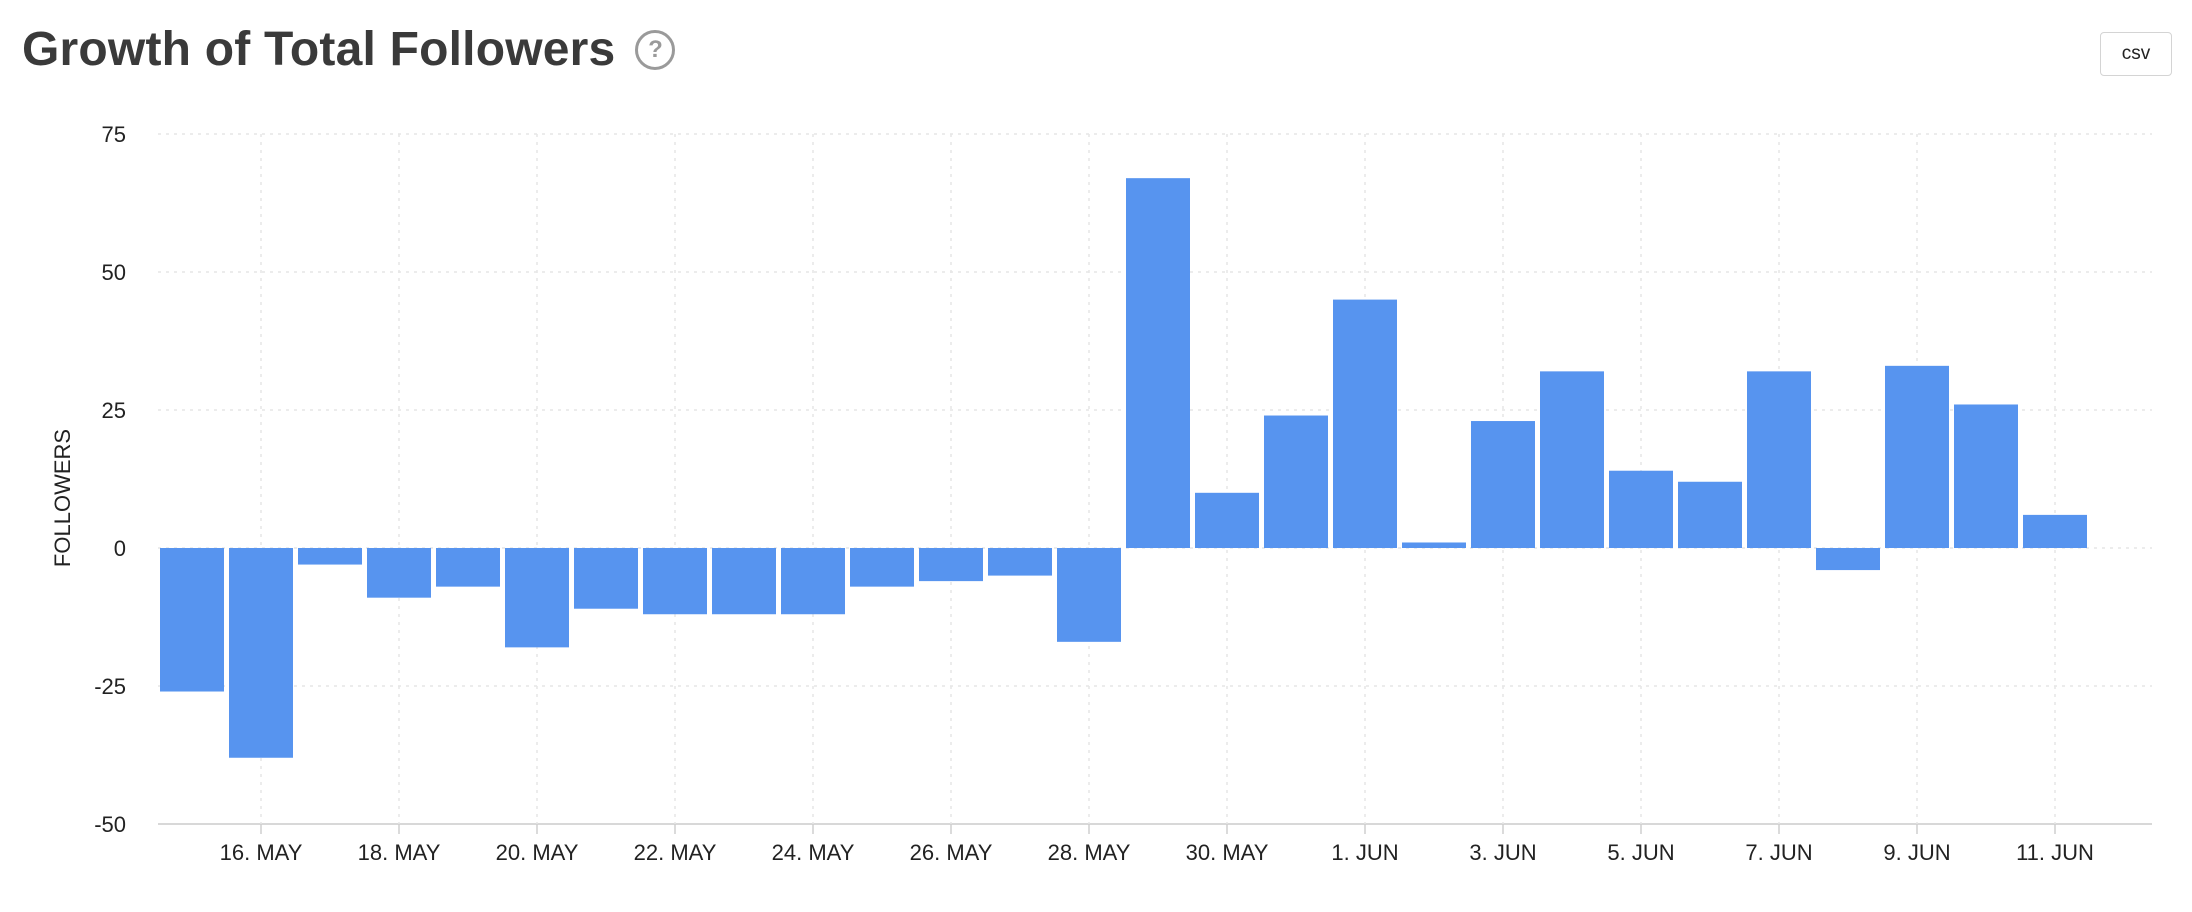  I want to click on bar: 30. MAY: 10, so click(1227, 520).